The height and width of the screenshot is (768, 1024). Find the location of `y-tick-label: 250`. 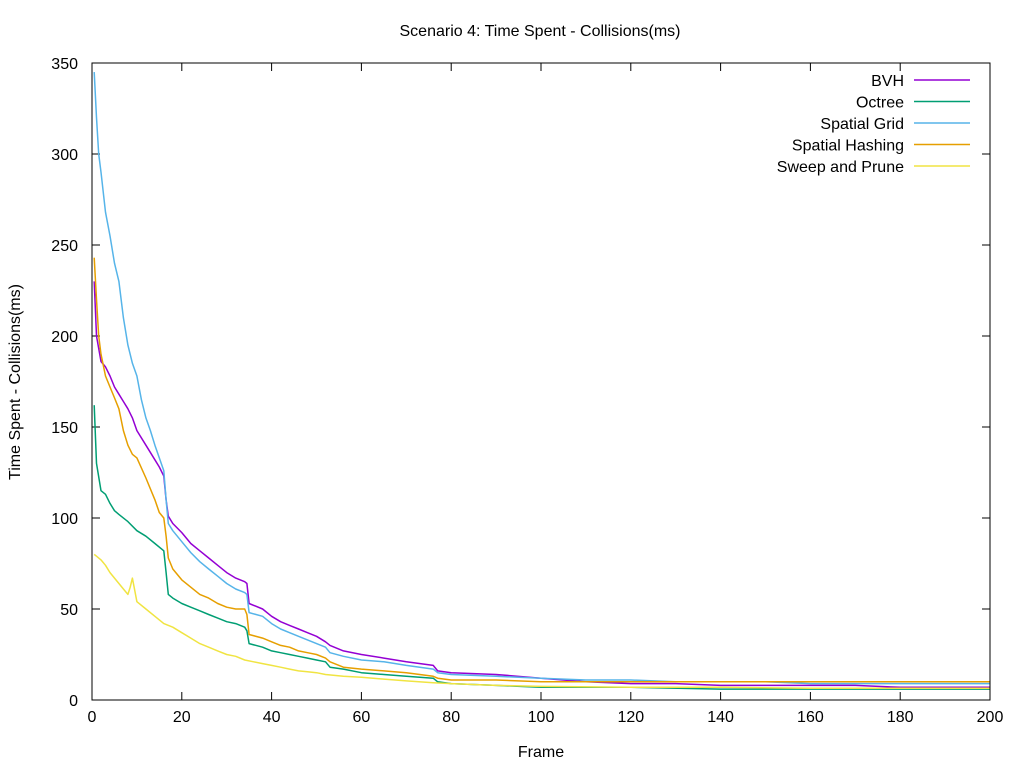

y-tick-label: 250 is located at coordinates (64, 246).